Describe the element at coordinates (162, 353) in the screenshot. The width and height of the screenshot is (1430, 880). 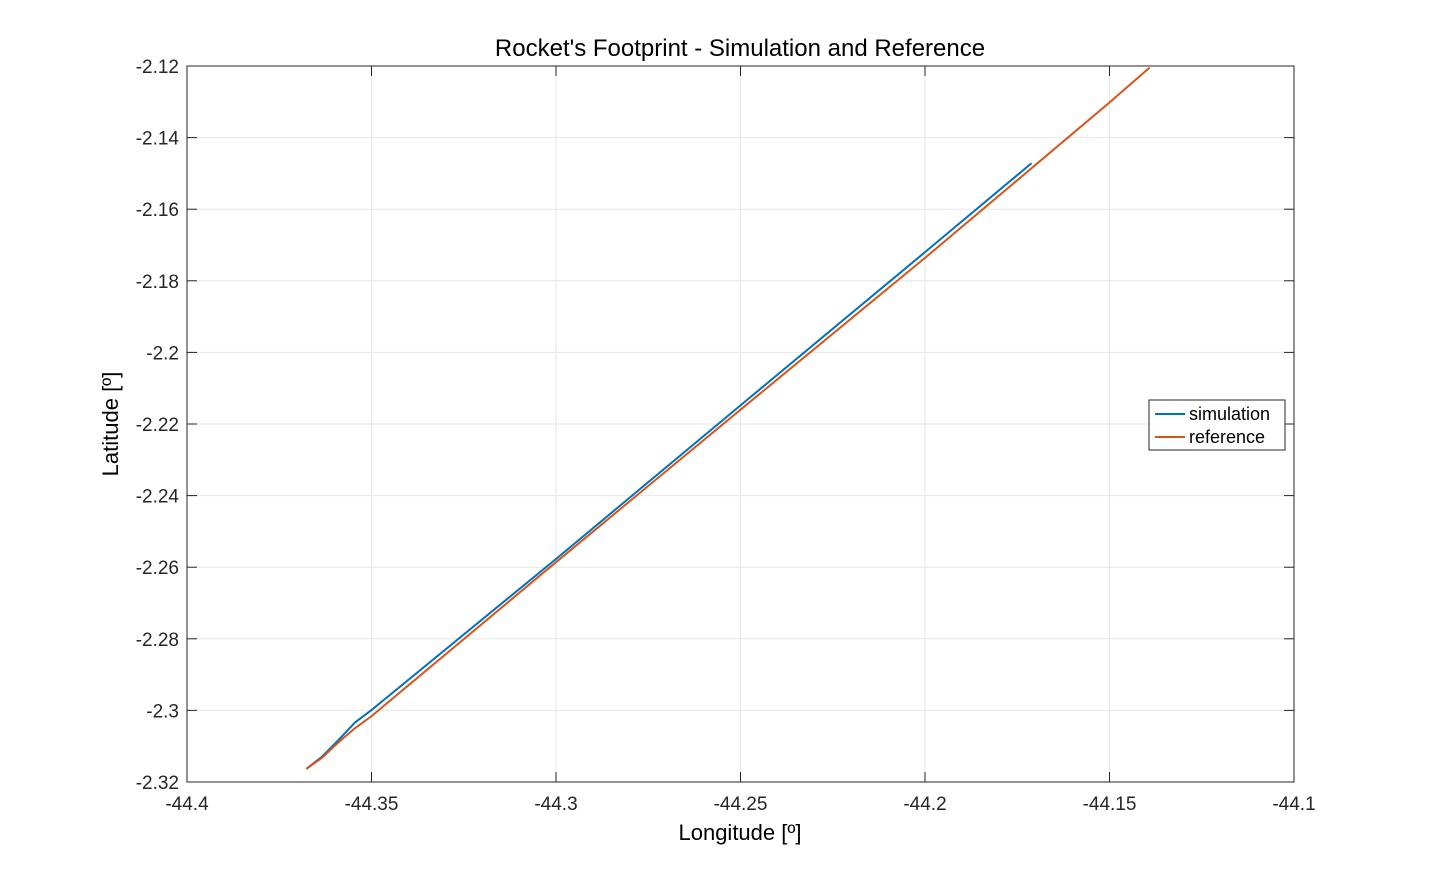
I see `y-tick-label: -2.2` at that location.